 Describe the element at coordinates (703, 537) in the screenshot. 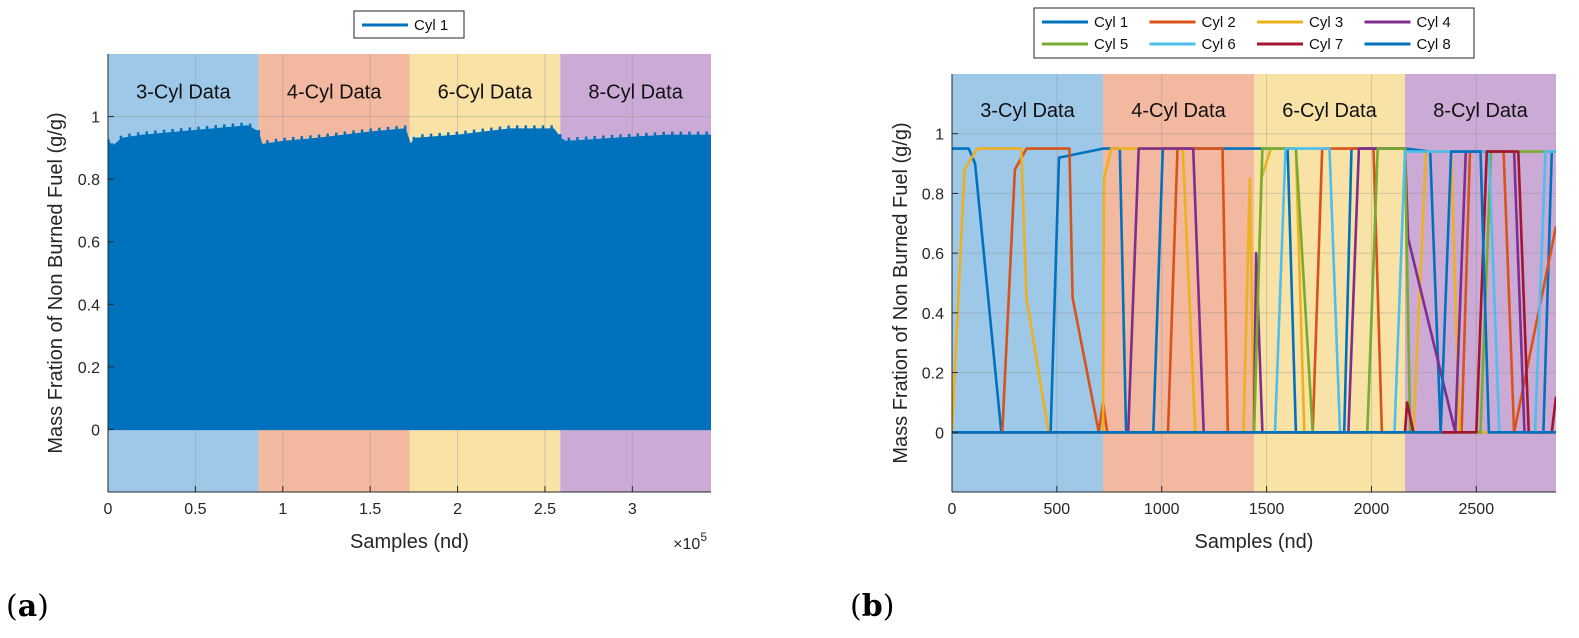

I see `x-exponent-power: 5` at that location.